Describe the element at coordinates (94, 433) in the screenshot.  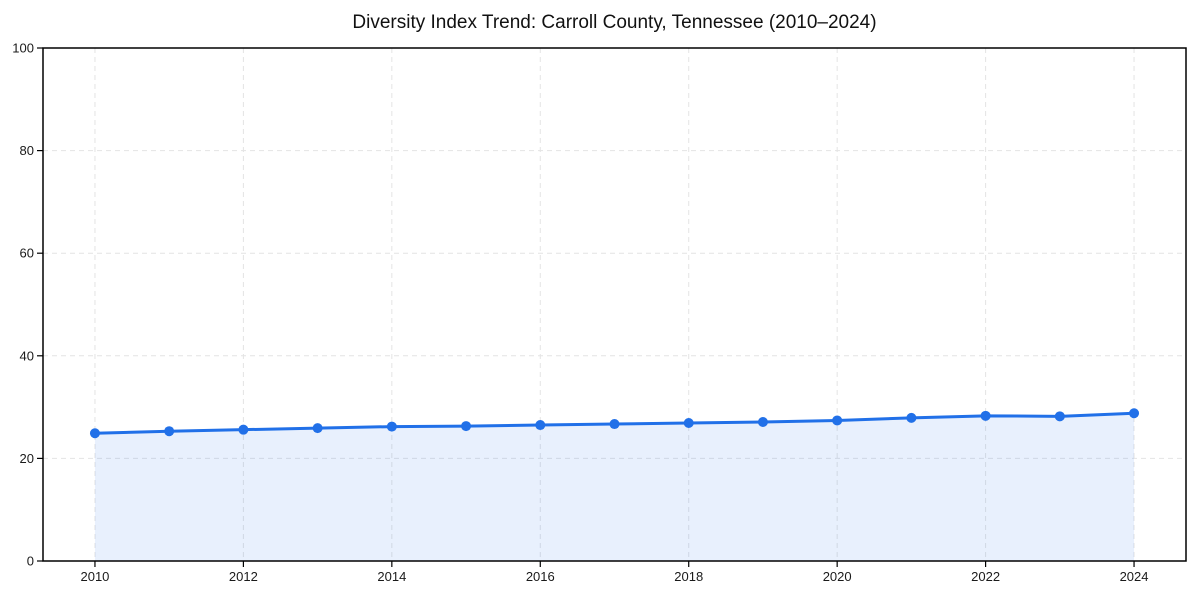
I see `data-point-2010` at that location.